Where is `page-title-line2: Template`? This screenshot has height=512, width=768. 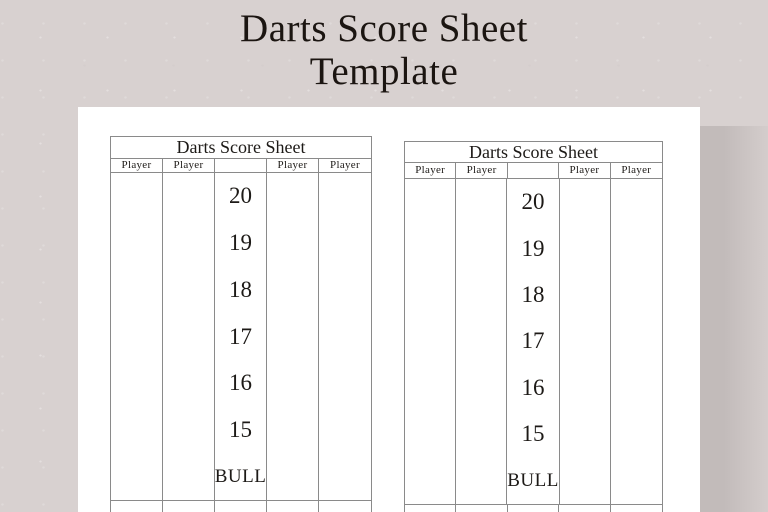
page-title-line2: Template is located at coordinates (384, 71).